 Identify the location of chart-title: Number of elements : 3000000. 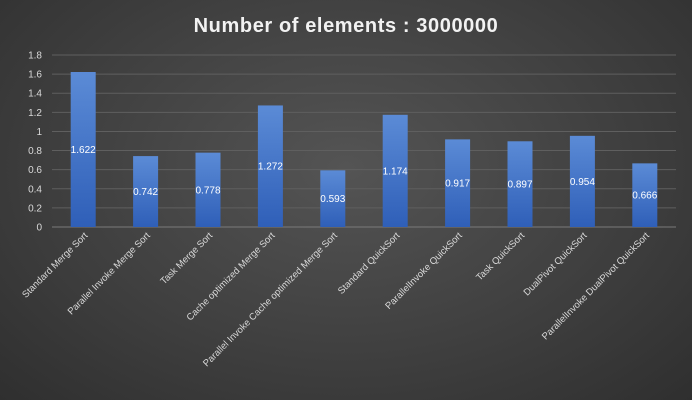
(346, 26).